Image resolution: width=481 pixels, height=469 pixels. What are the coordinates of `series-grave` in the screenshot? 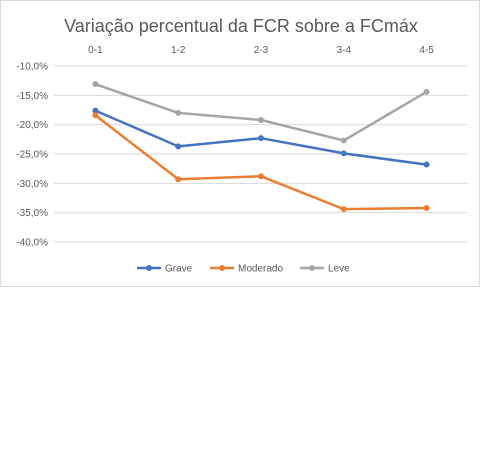 It's located at (261, 137).